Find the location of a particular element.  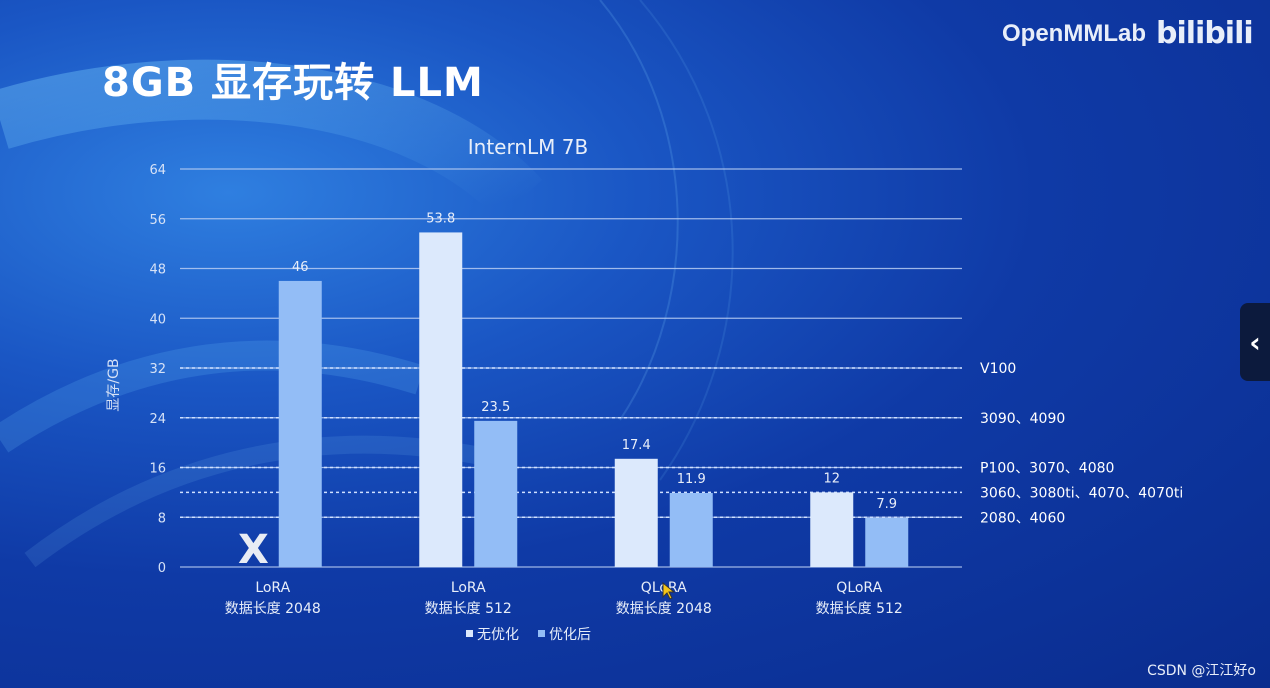

threshold-label: 3090、4090 is located at coordinates (1022, 419).